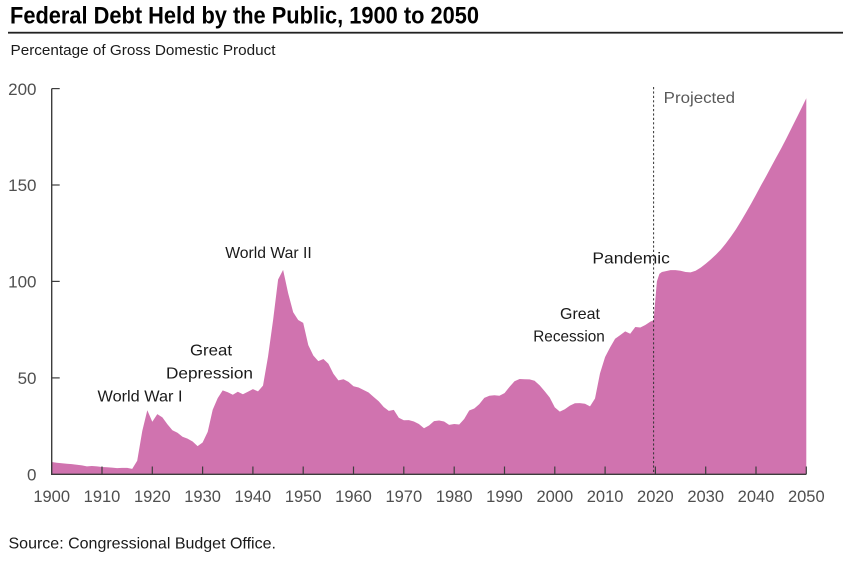  What do you see at coordinates (268, 253) in the screenshot?
I see `svg-text: World War II` at bounding box center [268, 253].